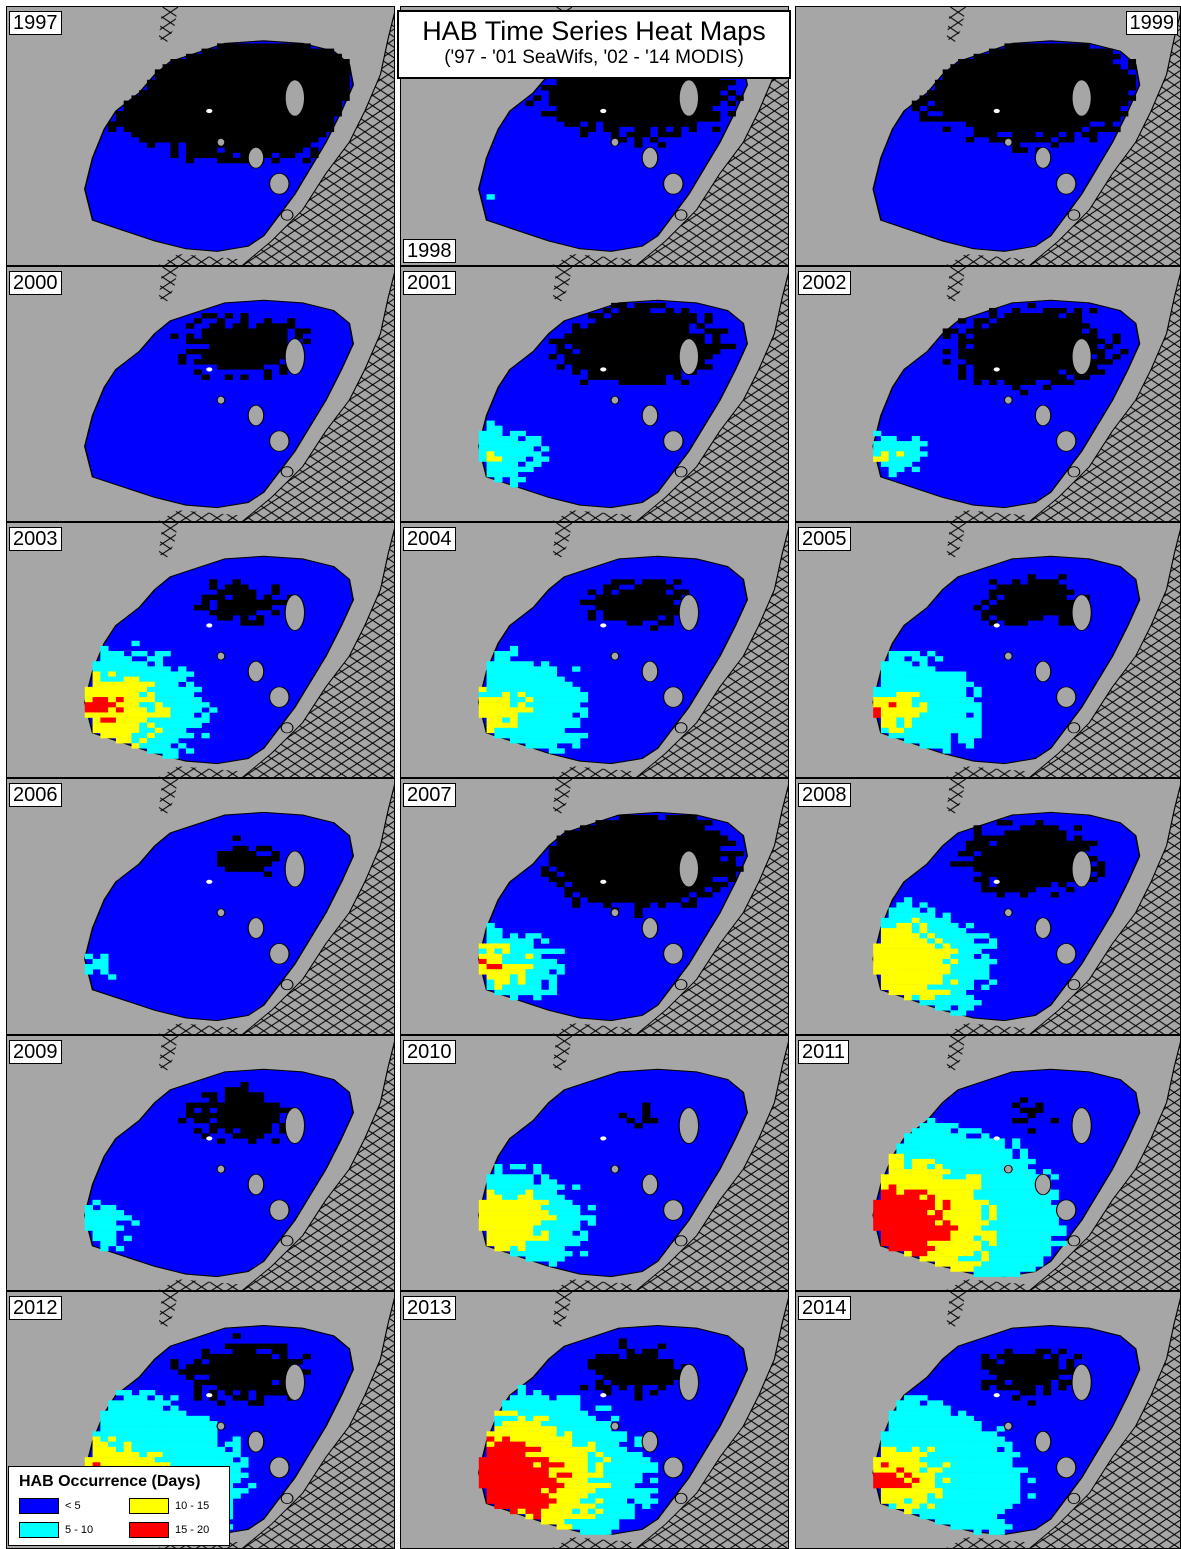 The height and width of the screenshot is (1549, 1181). What do you see at coordinates (429, 795) in the screenshot?
I see `year-label-2007: 2007` at bounding box center [429, 795].